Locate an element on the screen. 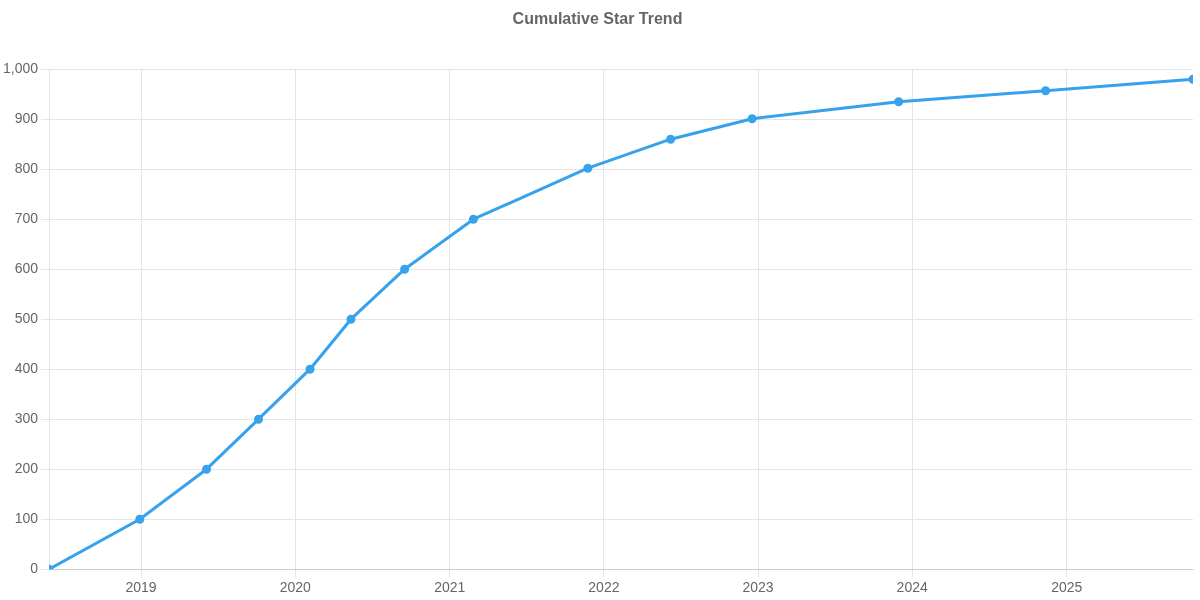 The height and width of the screenshot is (600, 1200). x-tick-label: 2019 is located at coordinates (141, 587).